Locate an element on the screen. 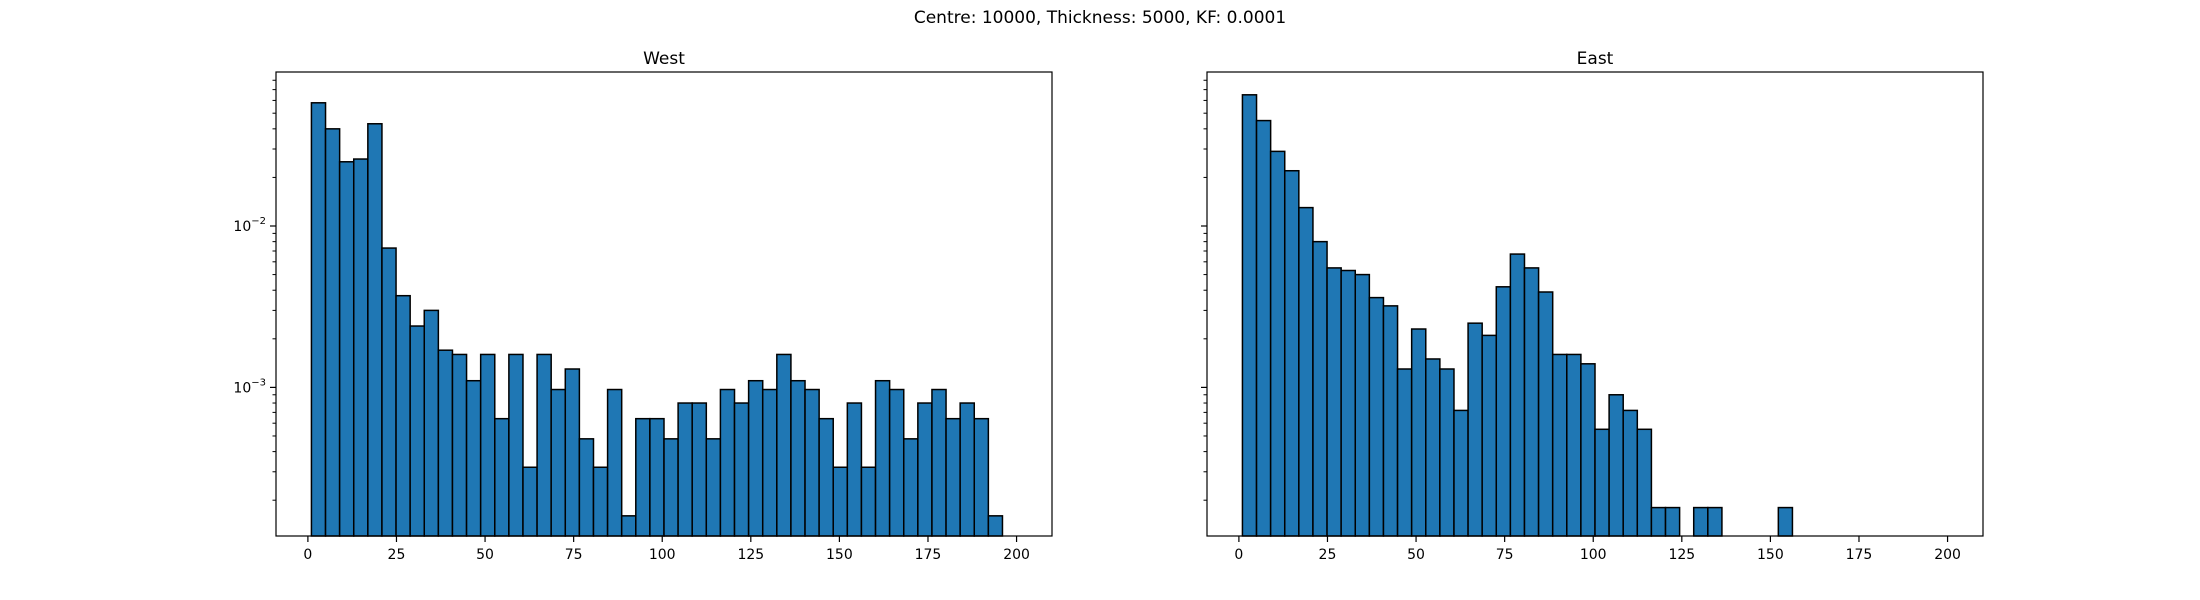 This screenshot has width=2200, height=600. x-tick-label: 150 is located at coordinates (839, 555).